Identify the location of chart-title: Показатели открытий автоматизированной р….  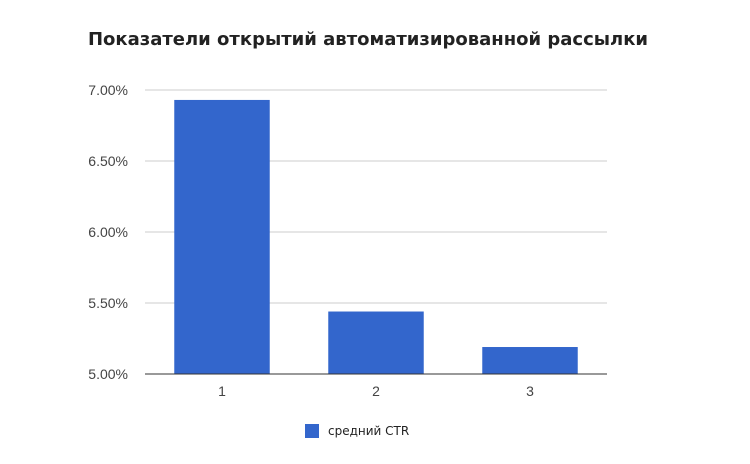
(368, 39).